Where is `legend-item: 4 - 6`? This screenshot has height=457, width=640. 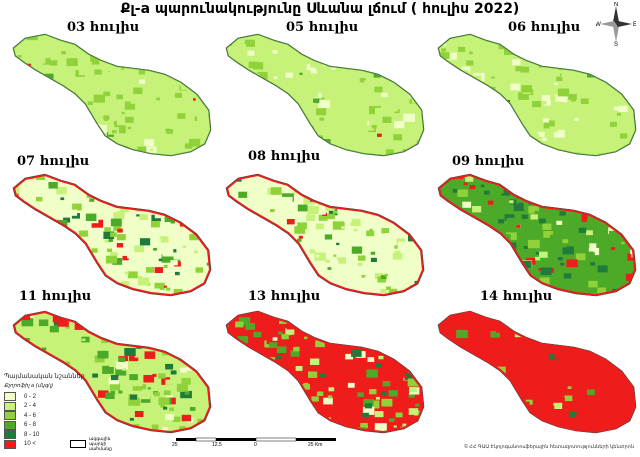
legend-item: 4 - 6 is located at coordinates (64, 416).